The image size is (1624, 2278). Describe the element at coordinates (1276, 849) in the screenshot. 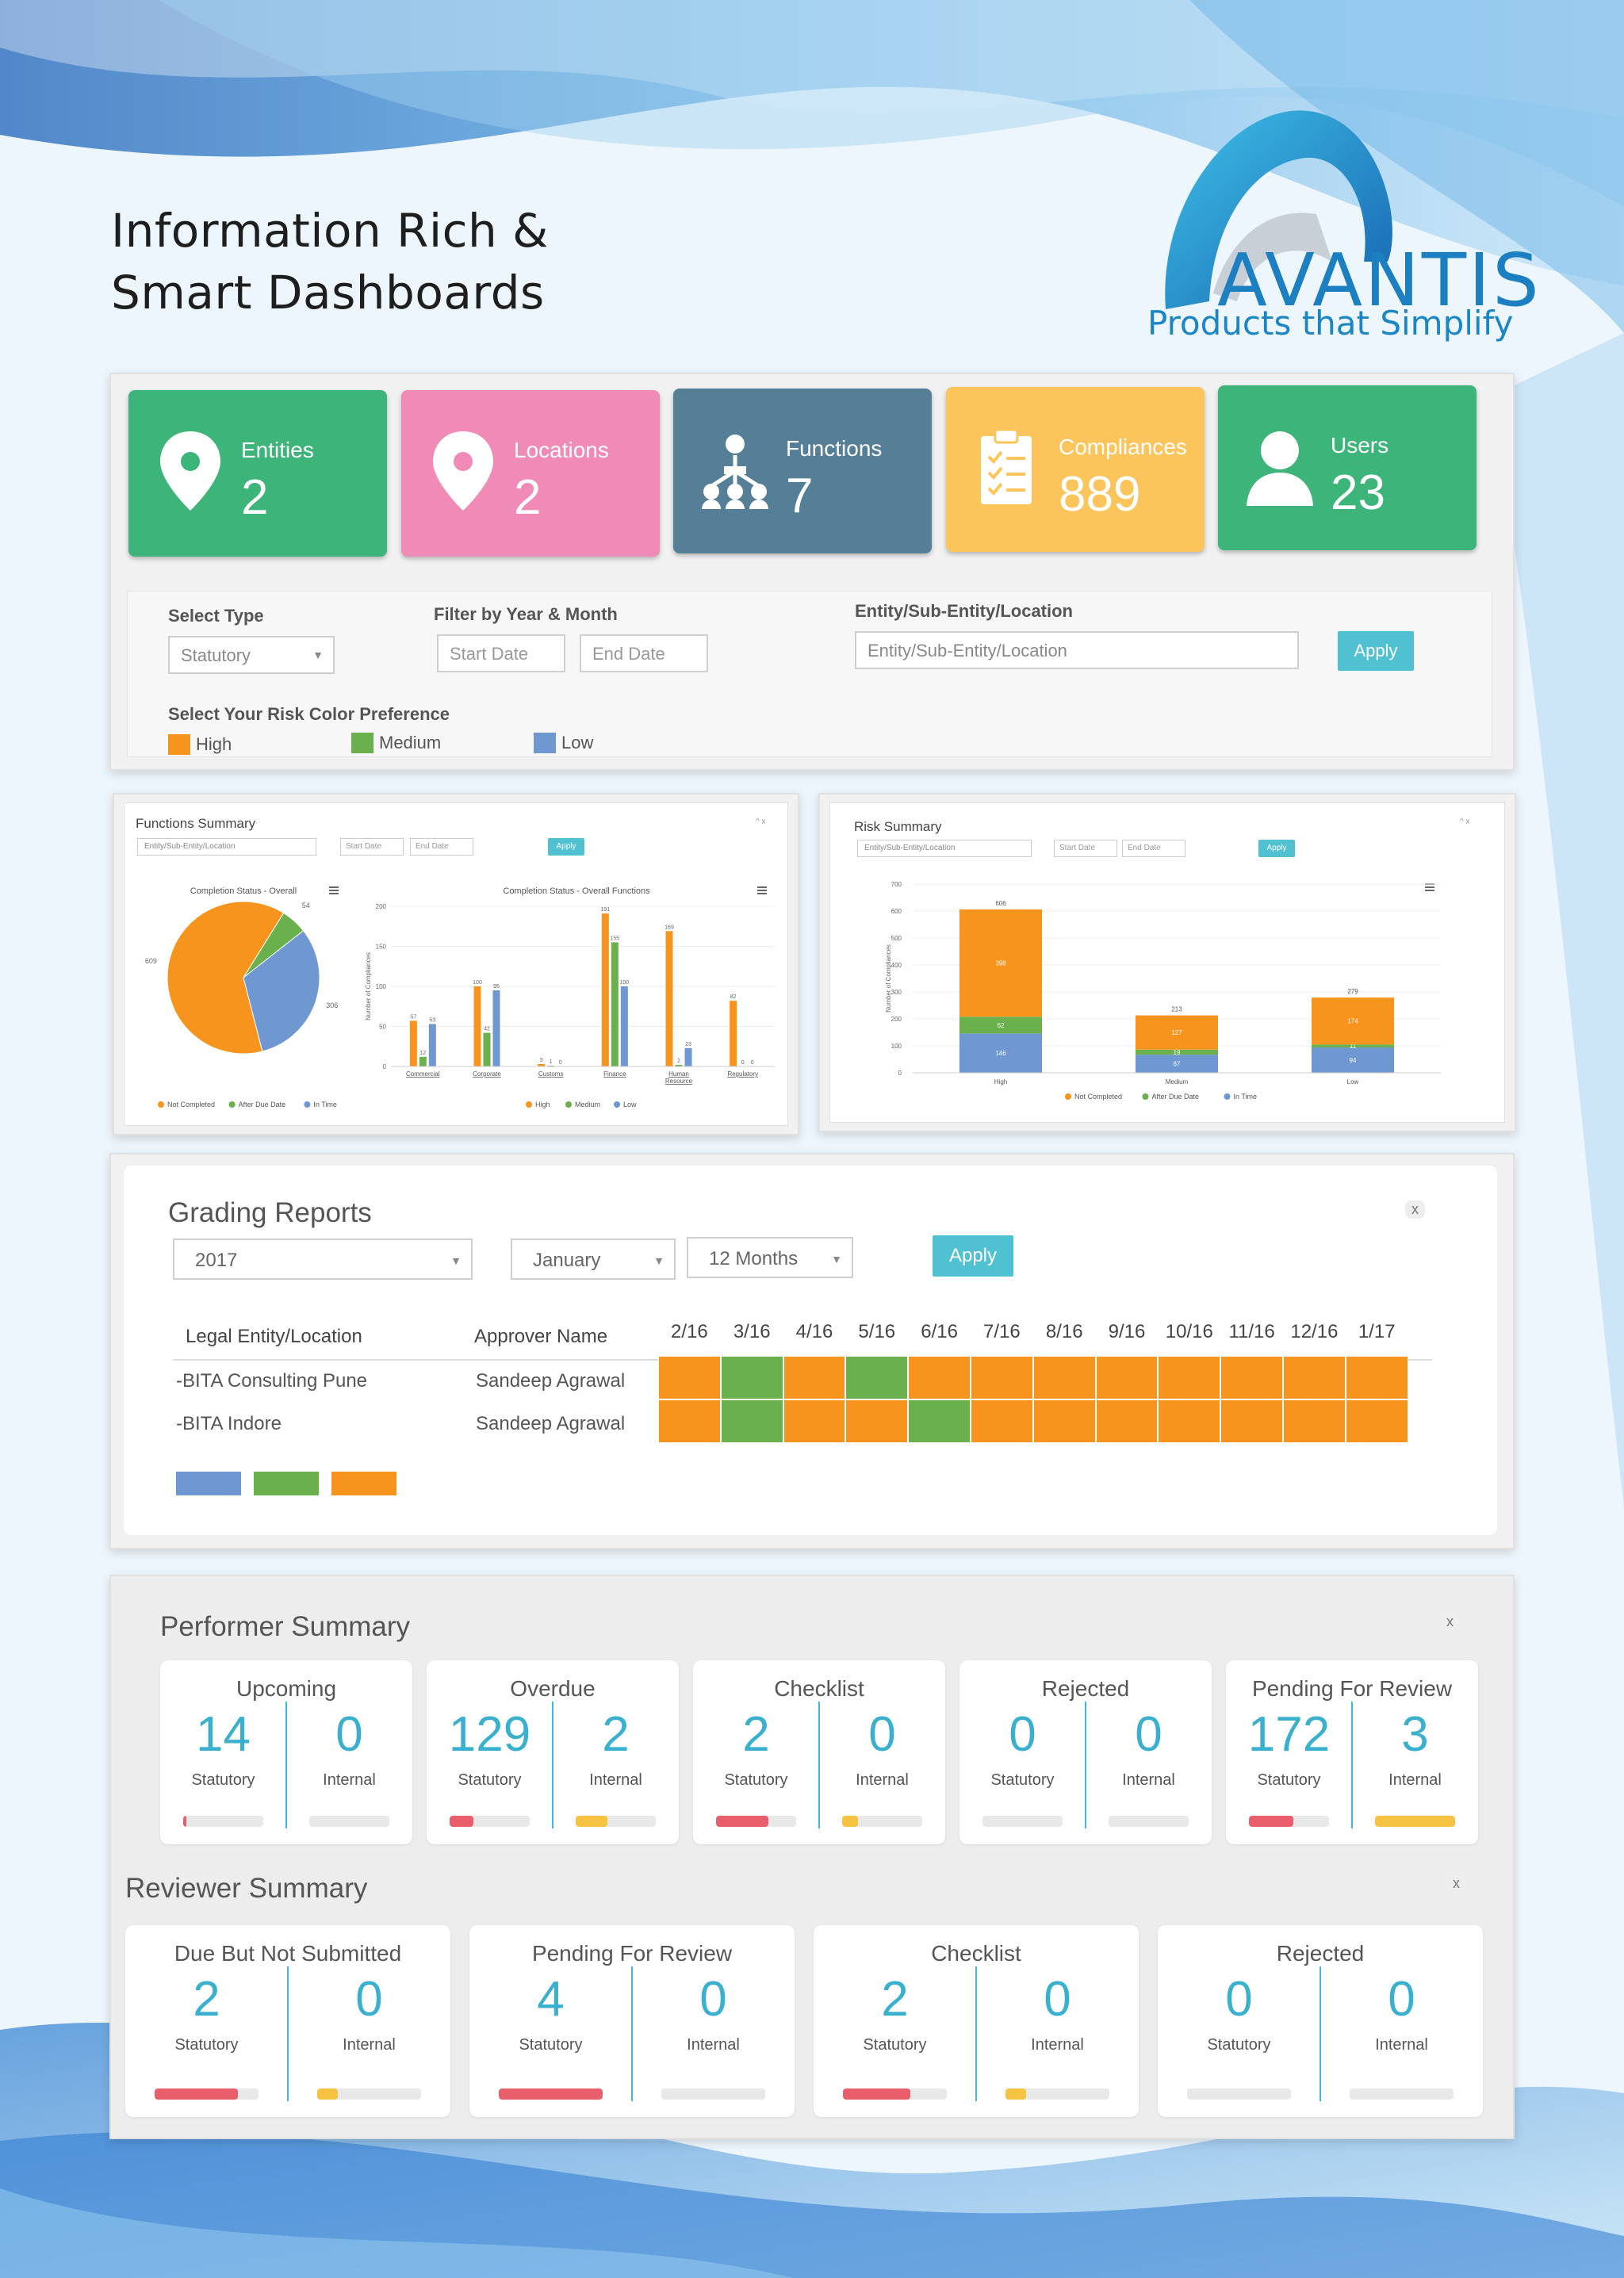

I see `risk-apply-button: Apply` at that location.